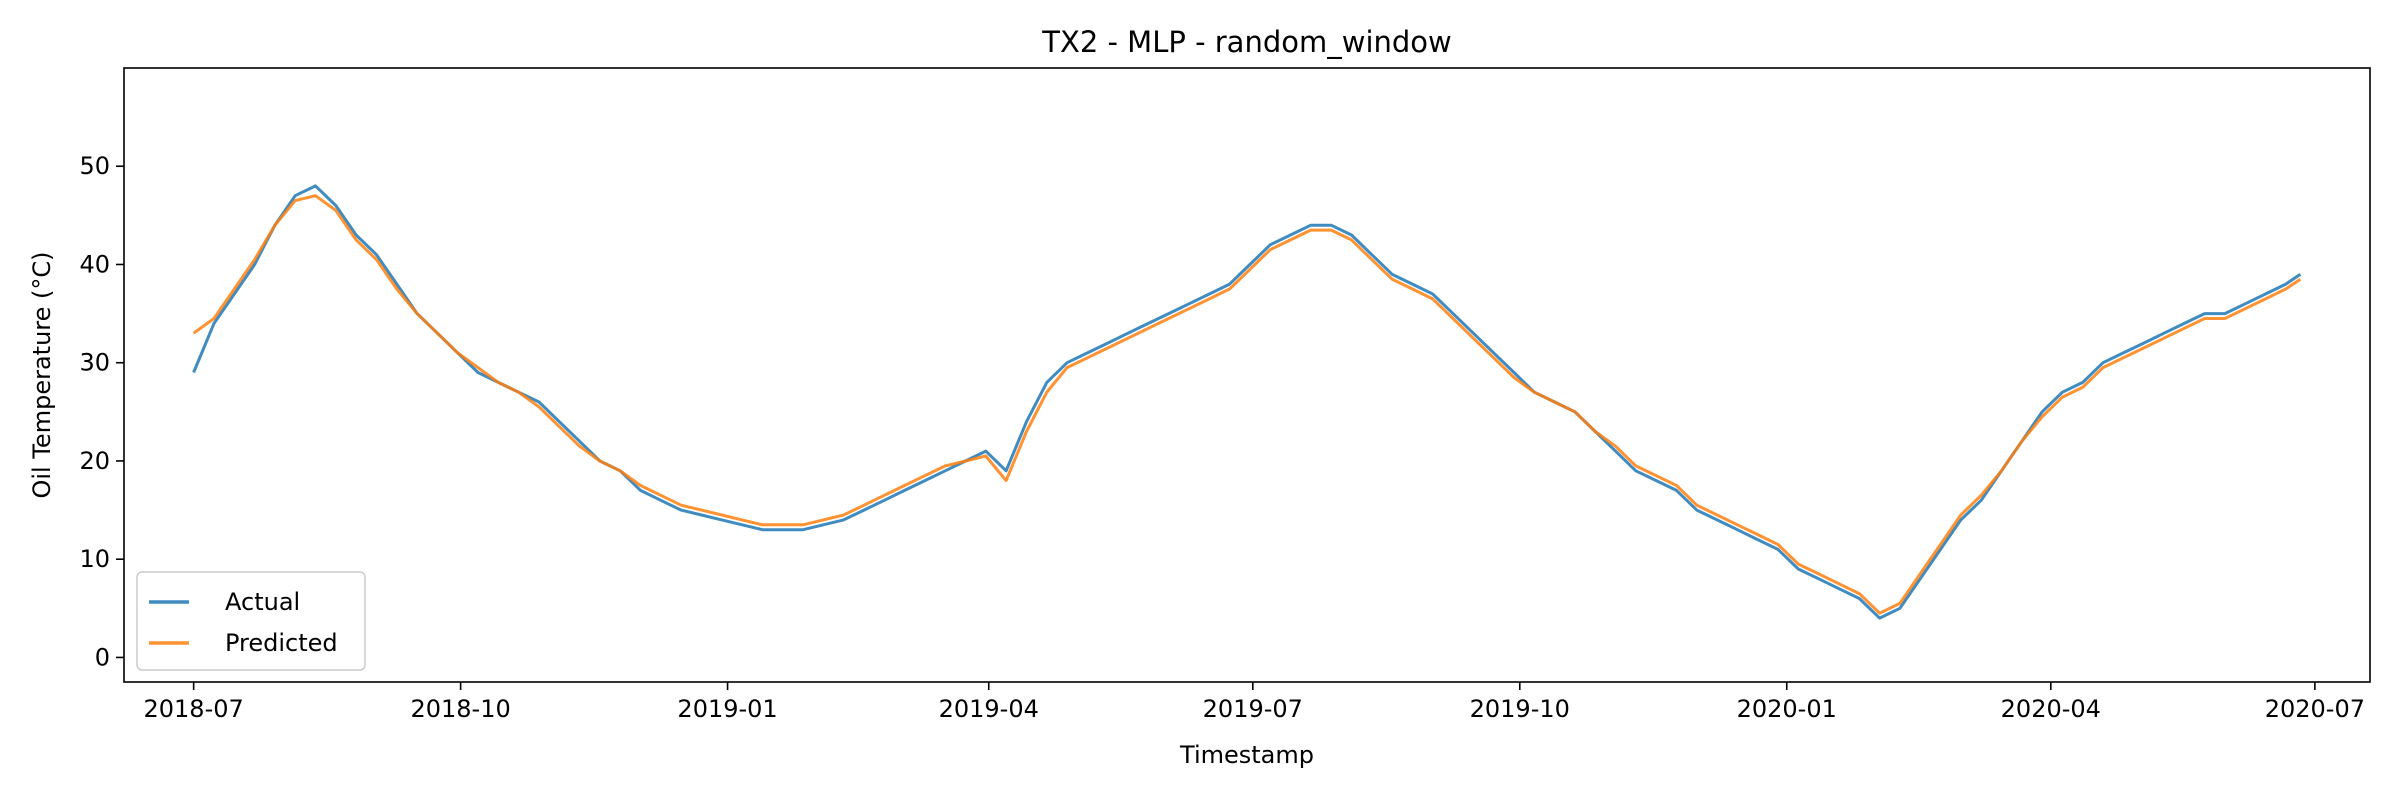 The image size is (2400, 800). What do you see at coordinates (194, 709) in the screenshot?
I see `x-tick-label: 2018-07` at bounding box center [194, 709].